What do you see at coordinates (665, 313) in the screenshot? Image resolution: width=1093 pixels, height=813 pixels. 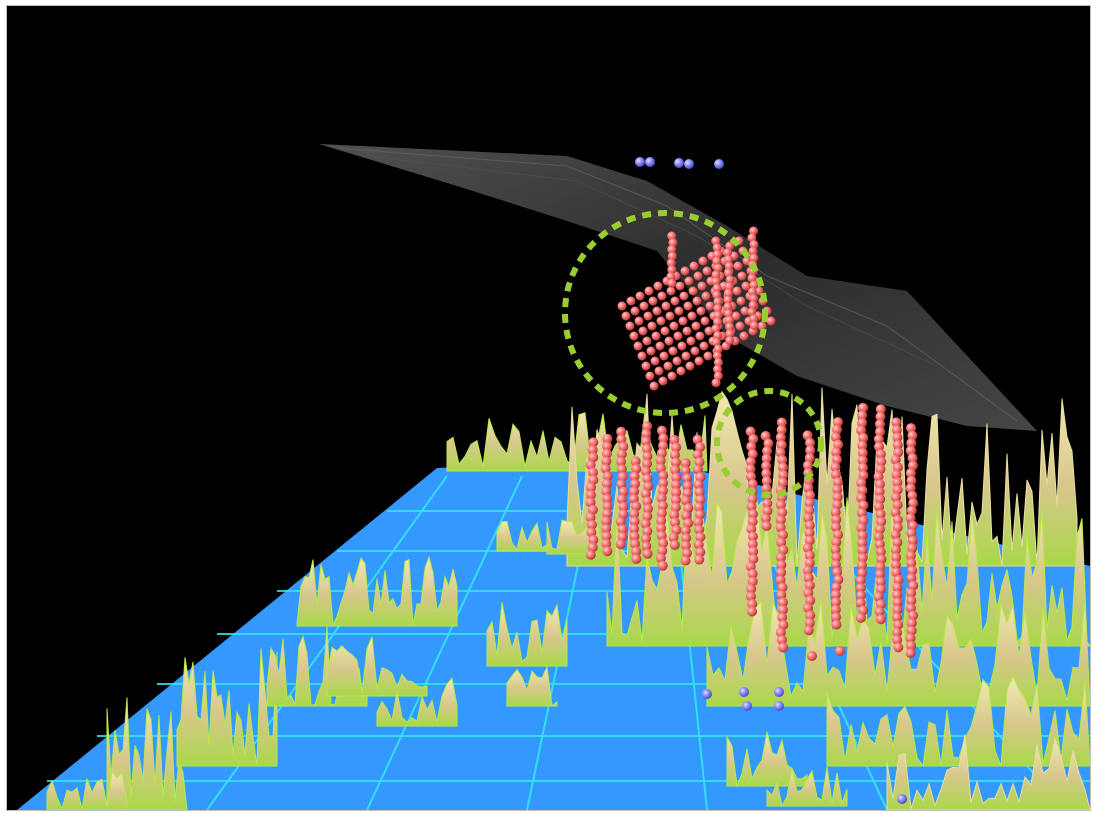 I see `highlight-circle-upper` at bounding box center [665, 313].